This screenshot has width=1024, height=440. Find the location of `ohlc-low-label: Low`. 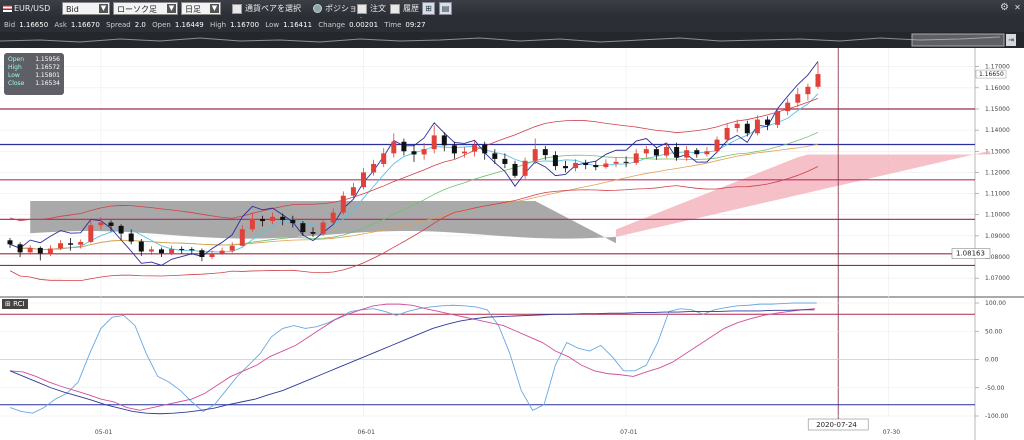

ohlc-low-label: Low is located at coordinates (14, 75).